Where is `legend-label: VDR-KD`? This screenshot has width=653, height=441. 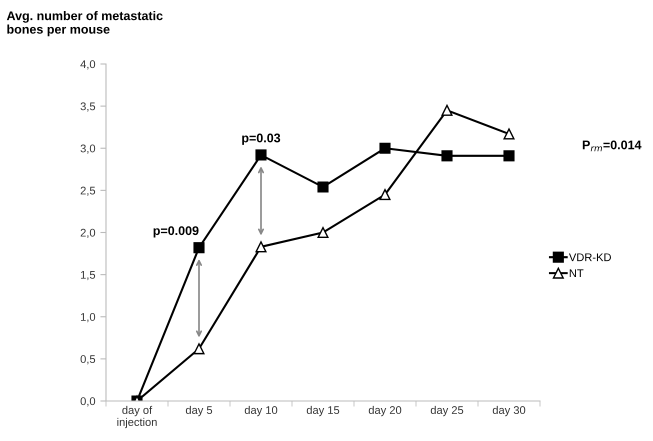
legend-label: VDR-KD is located at coordinates (589, 257).